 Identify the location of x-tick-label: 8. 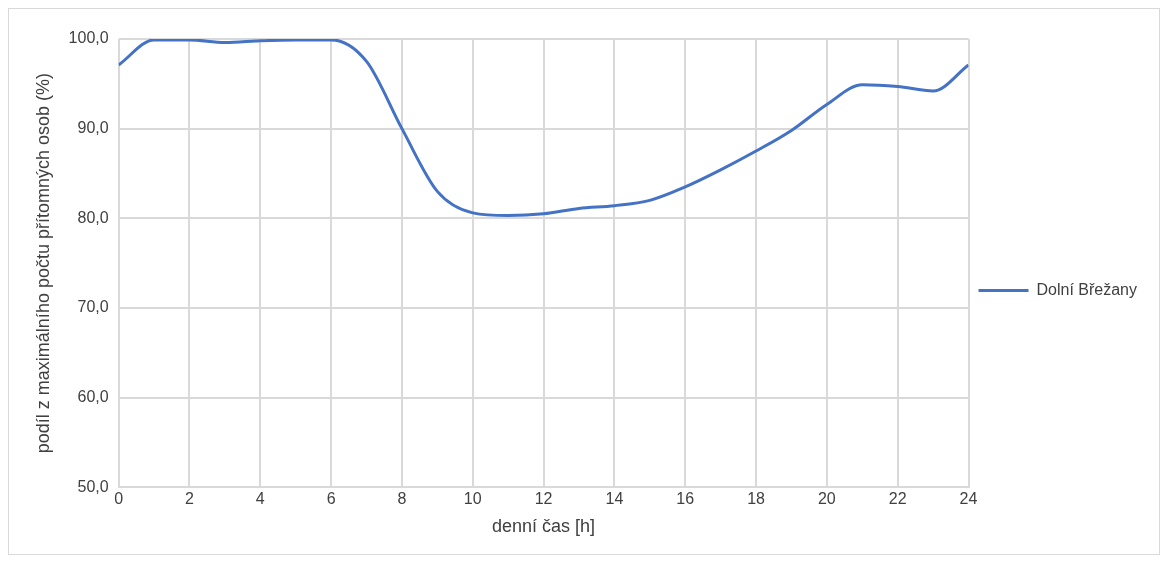
(402, 499).